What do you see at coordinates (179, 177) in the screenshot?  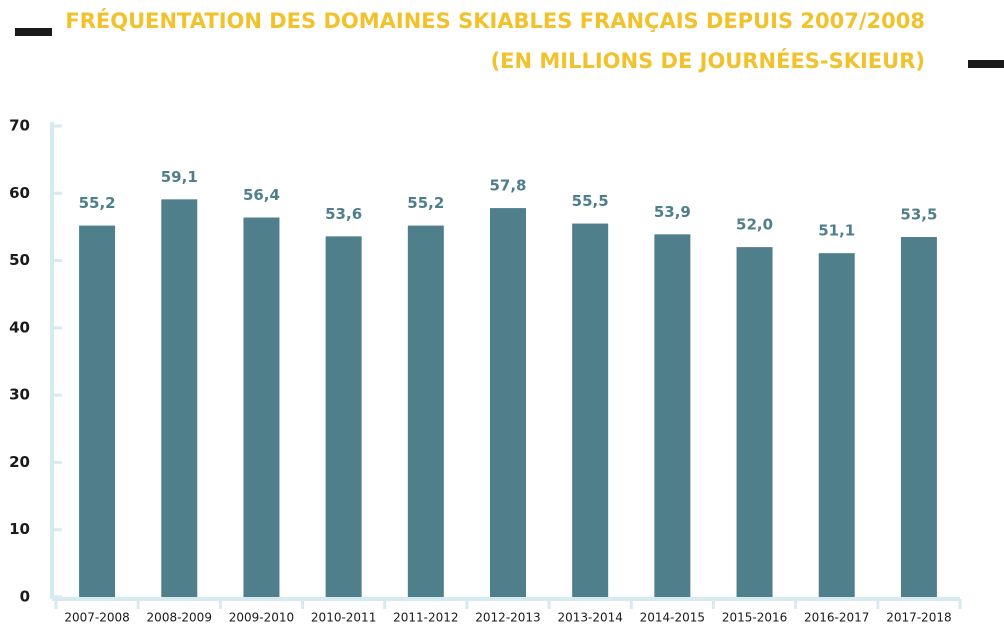 I see `value-label: 59,1` at bounding box center [179, 177].